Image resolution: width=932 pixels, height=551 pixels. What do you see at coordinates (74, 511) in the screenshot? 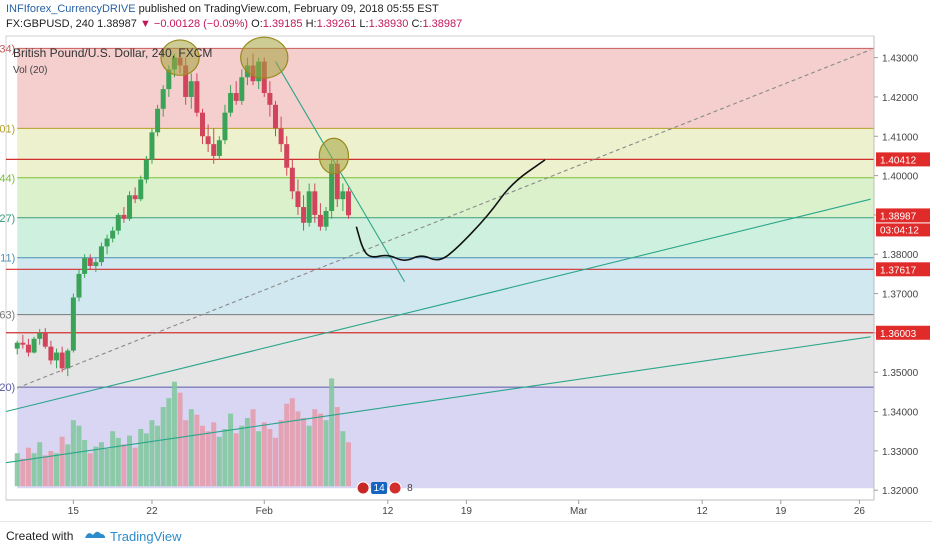
I see `time-axis-label: 15` at bounding box center [74, 511].